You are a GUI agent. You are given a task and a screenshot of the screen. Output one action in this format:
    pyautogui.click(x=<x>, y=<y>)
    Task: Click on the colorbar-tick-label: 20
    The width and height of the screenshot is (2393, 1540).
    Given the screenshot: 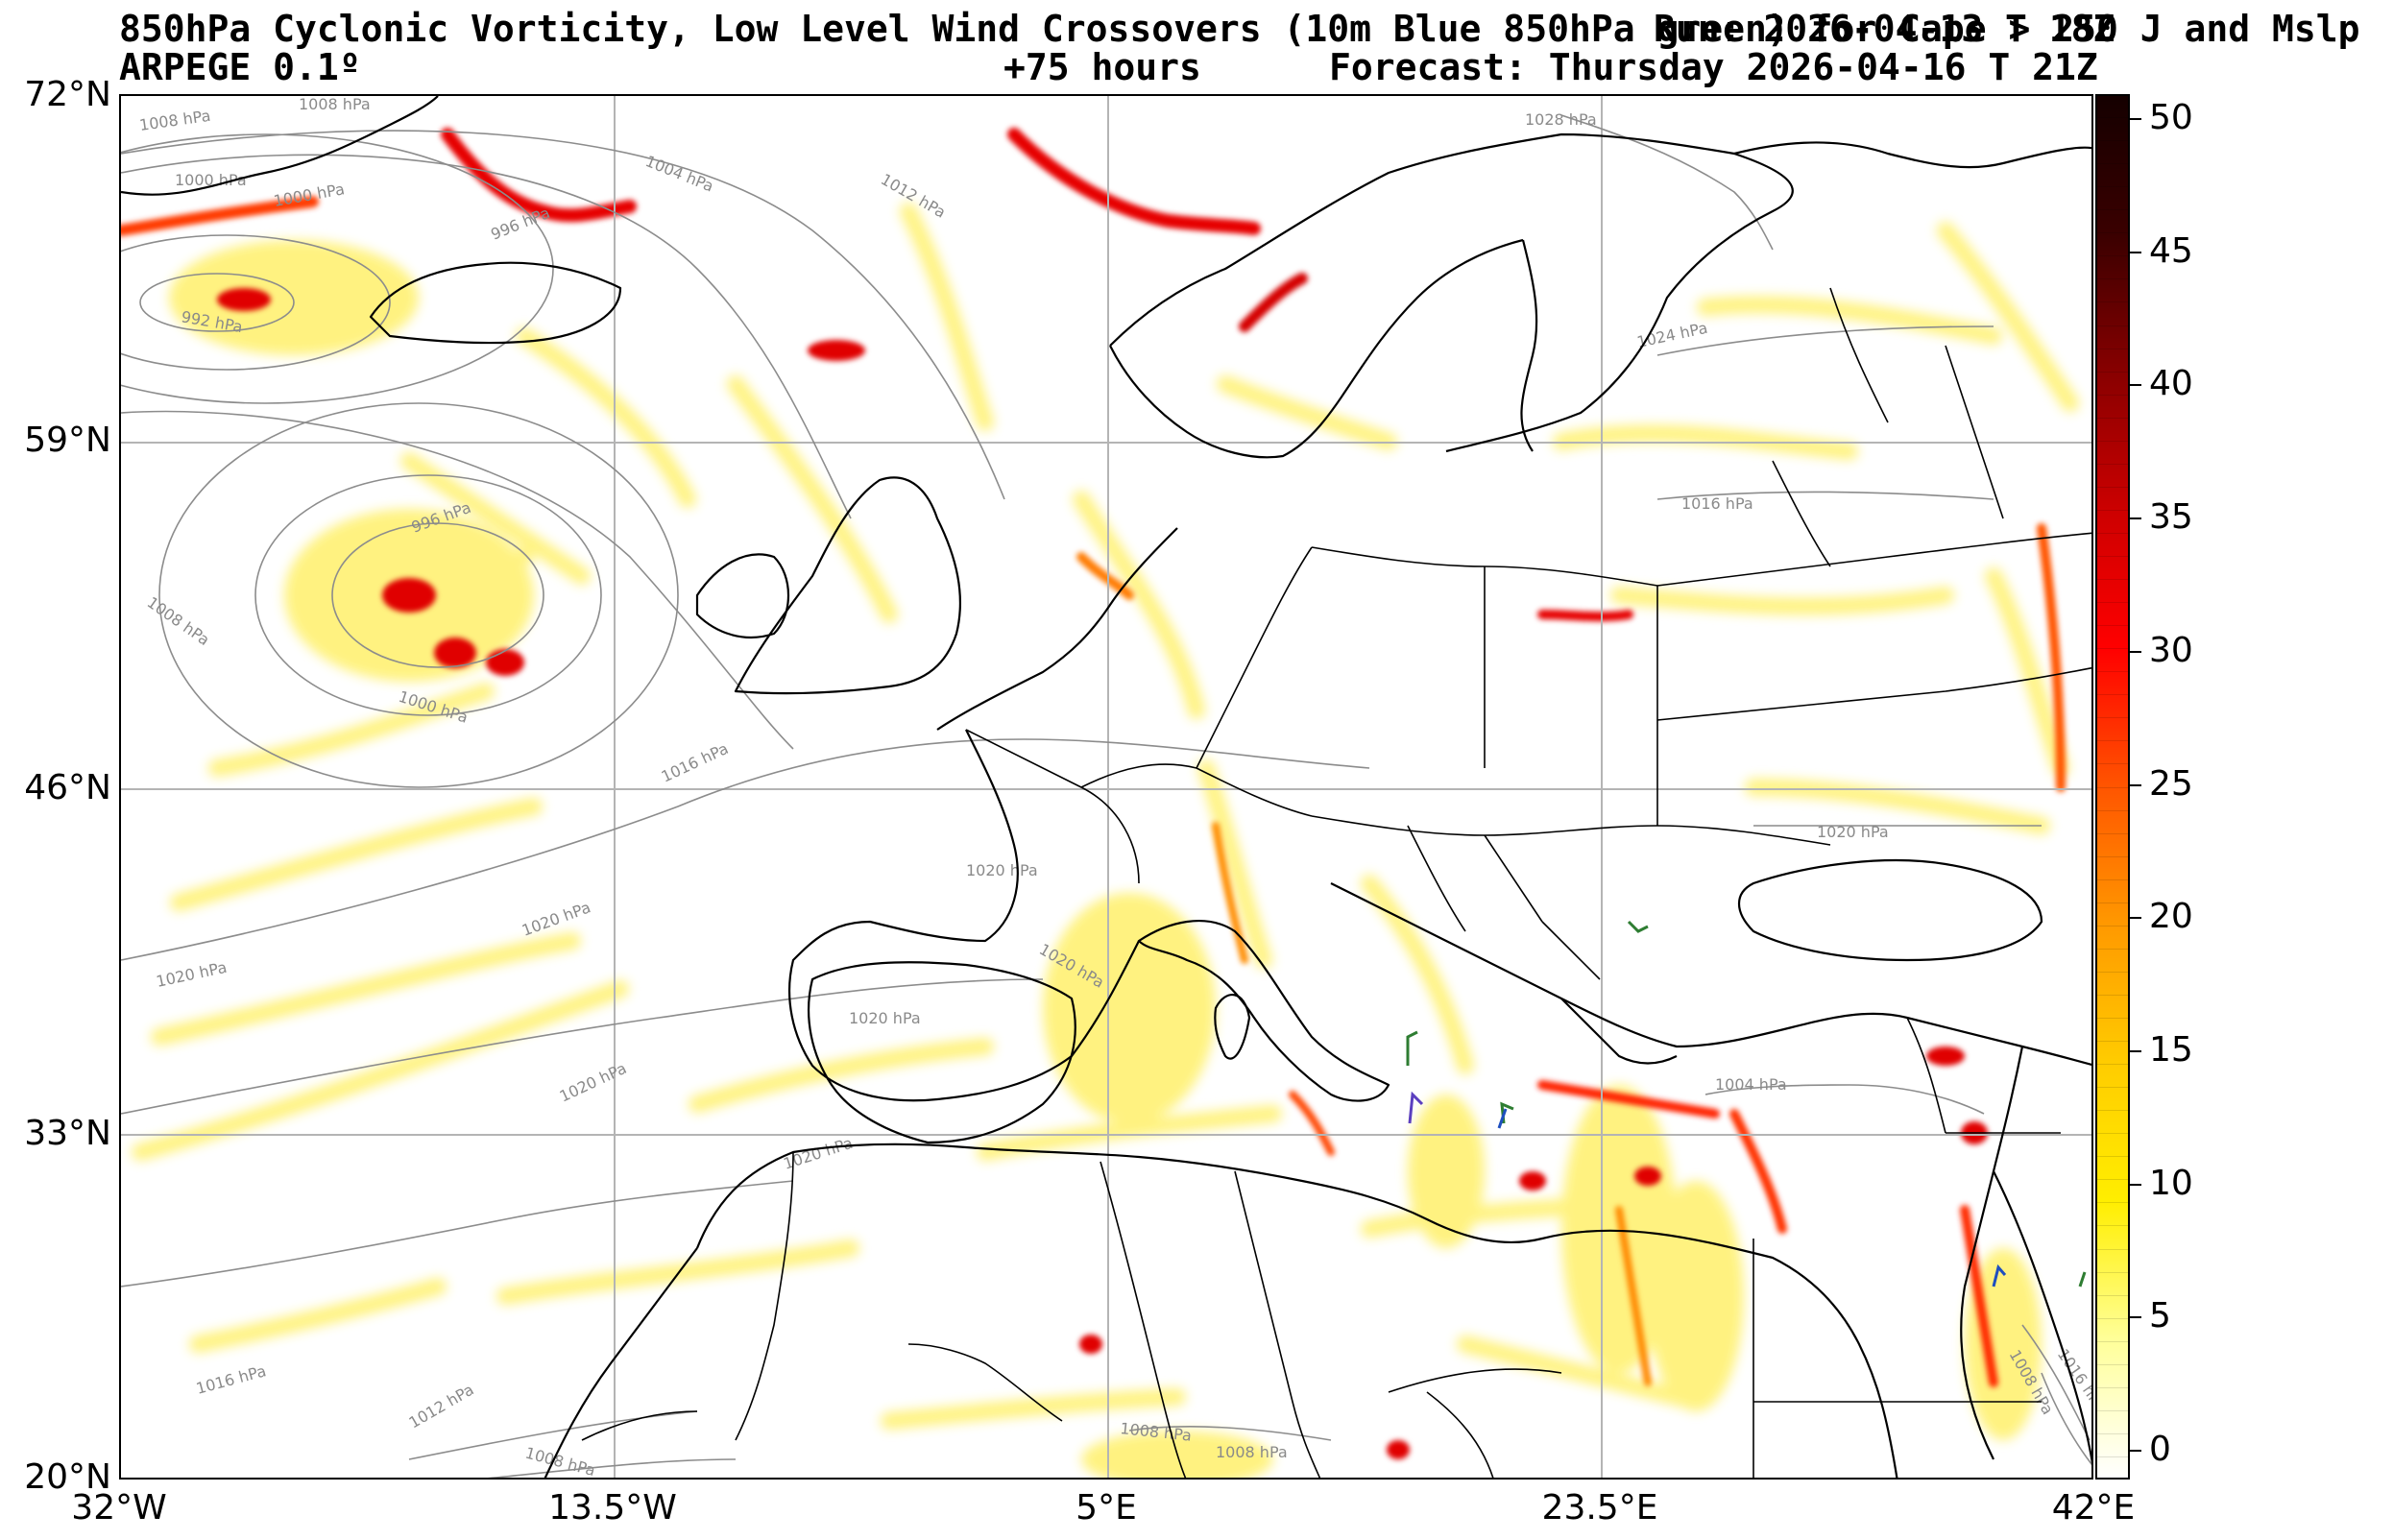 What is the action you would take?
    pyautogui.click(x=2171, y=917)
    